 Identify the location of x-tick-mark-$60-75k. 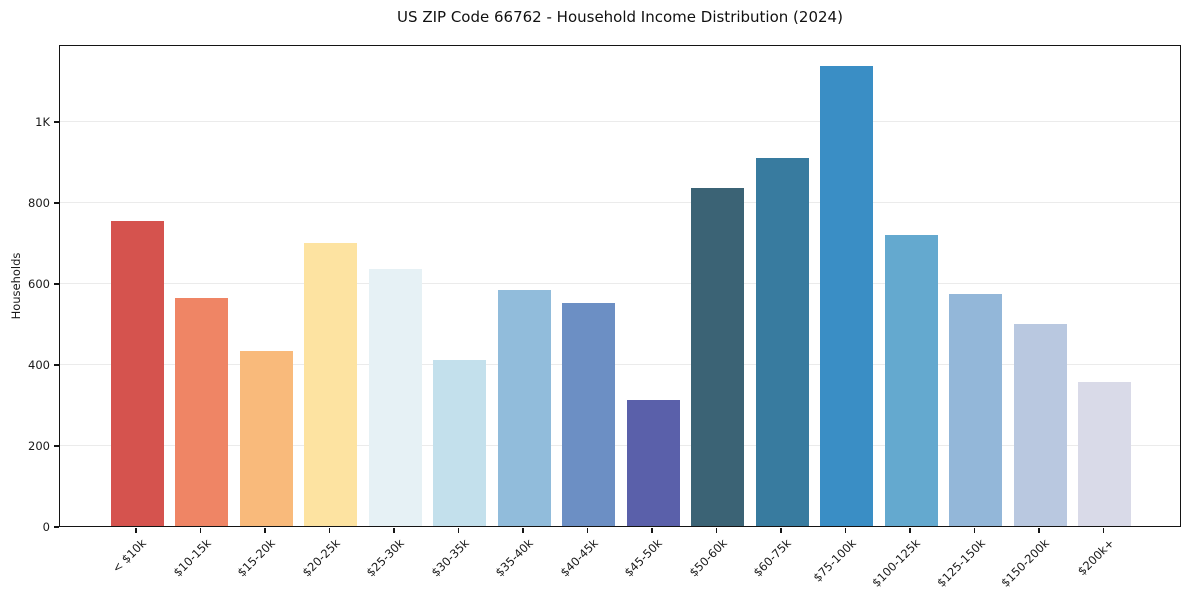
(781, 530).